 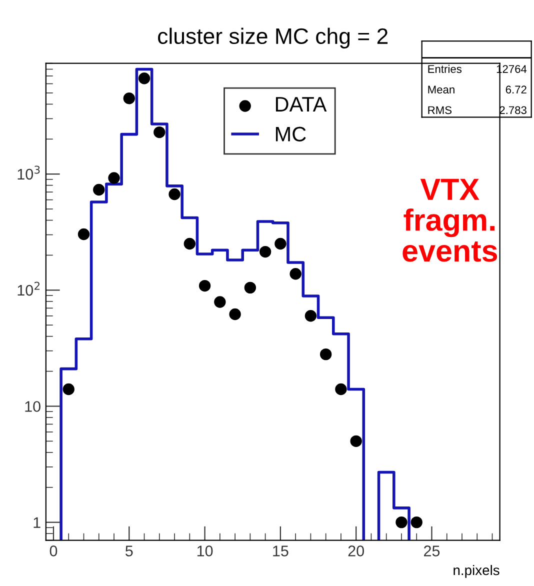 I want to click on x-tick-label: 0, so click(x=54, y=551).